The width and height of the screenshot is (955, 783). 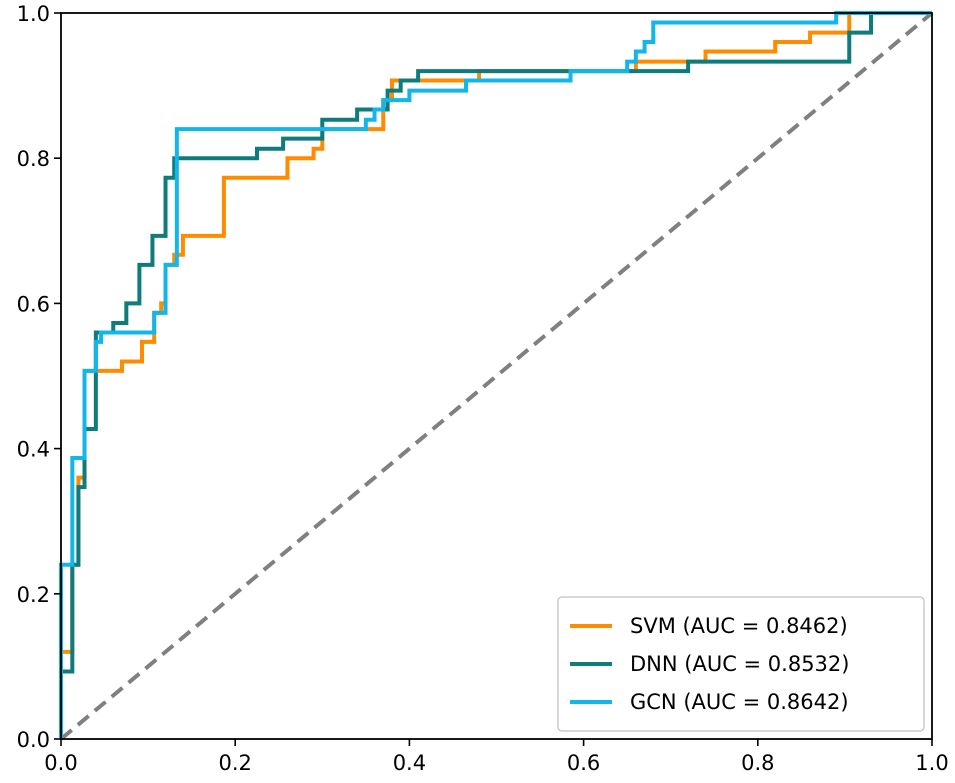 I want to click on x-tick-label: 1.0, so click(x=931, y=763).